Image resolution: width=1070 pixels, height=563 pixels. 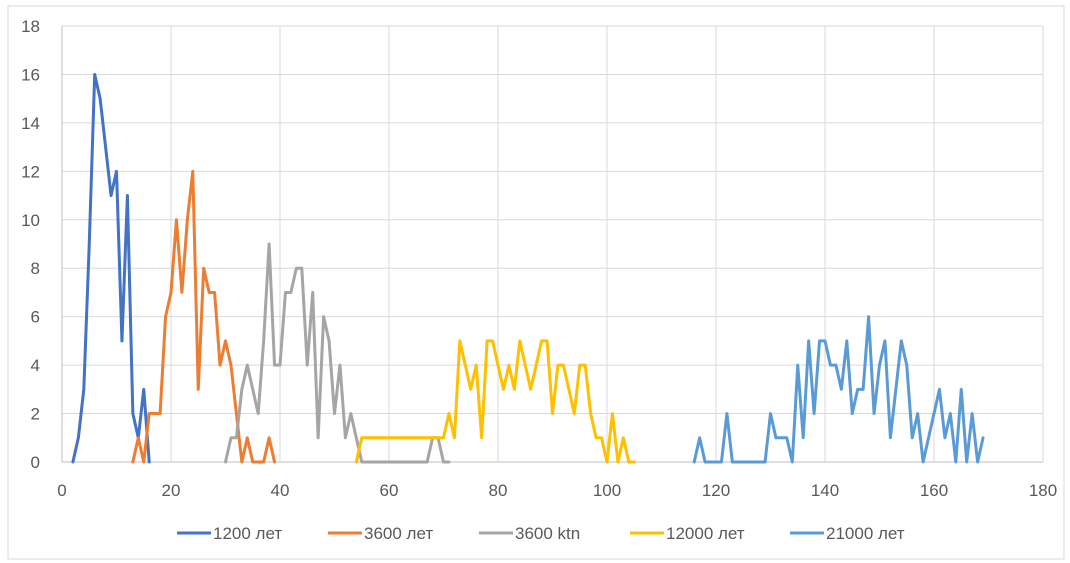 I want to click on x-tick-label: 180, so click(x=1043, y=490).